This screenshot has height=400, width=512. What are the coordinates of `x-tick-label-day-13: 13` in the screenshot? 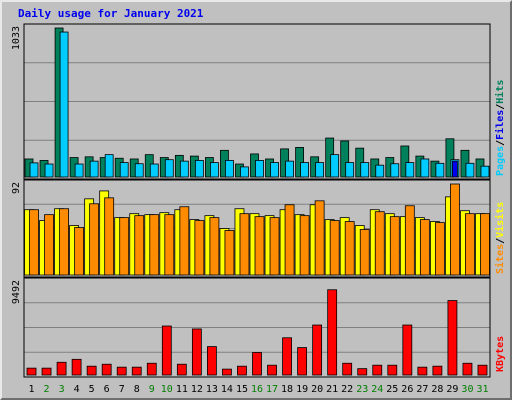 It's located at (212, 389).